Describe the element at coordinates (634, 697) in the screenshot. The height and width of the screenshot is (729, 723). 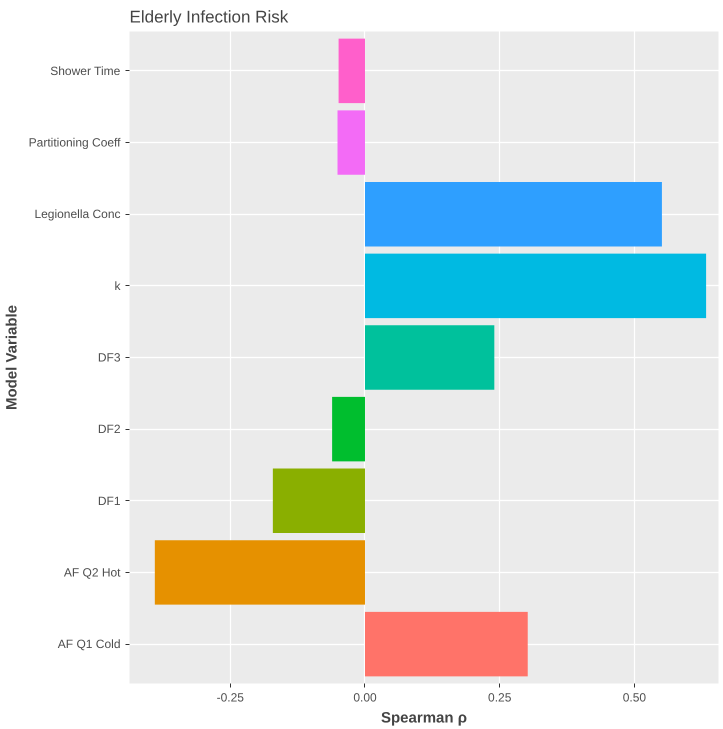
I see `x-tick-label: 0.50` at that location.